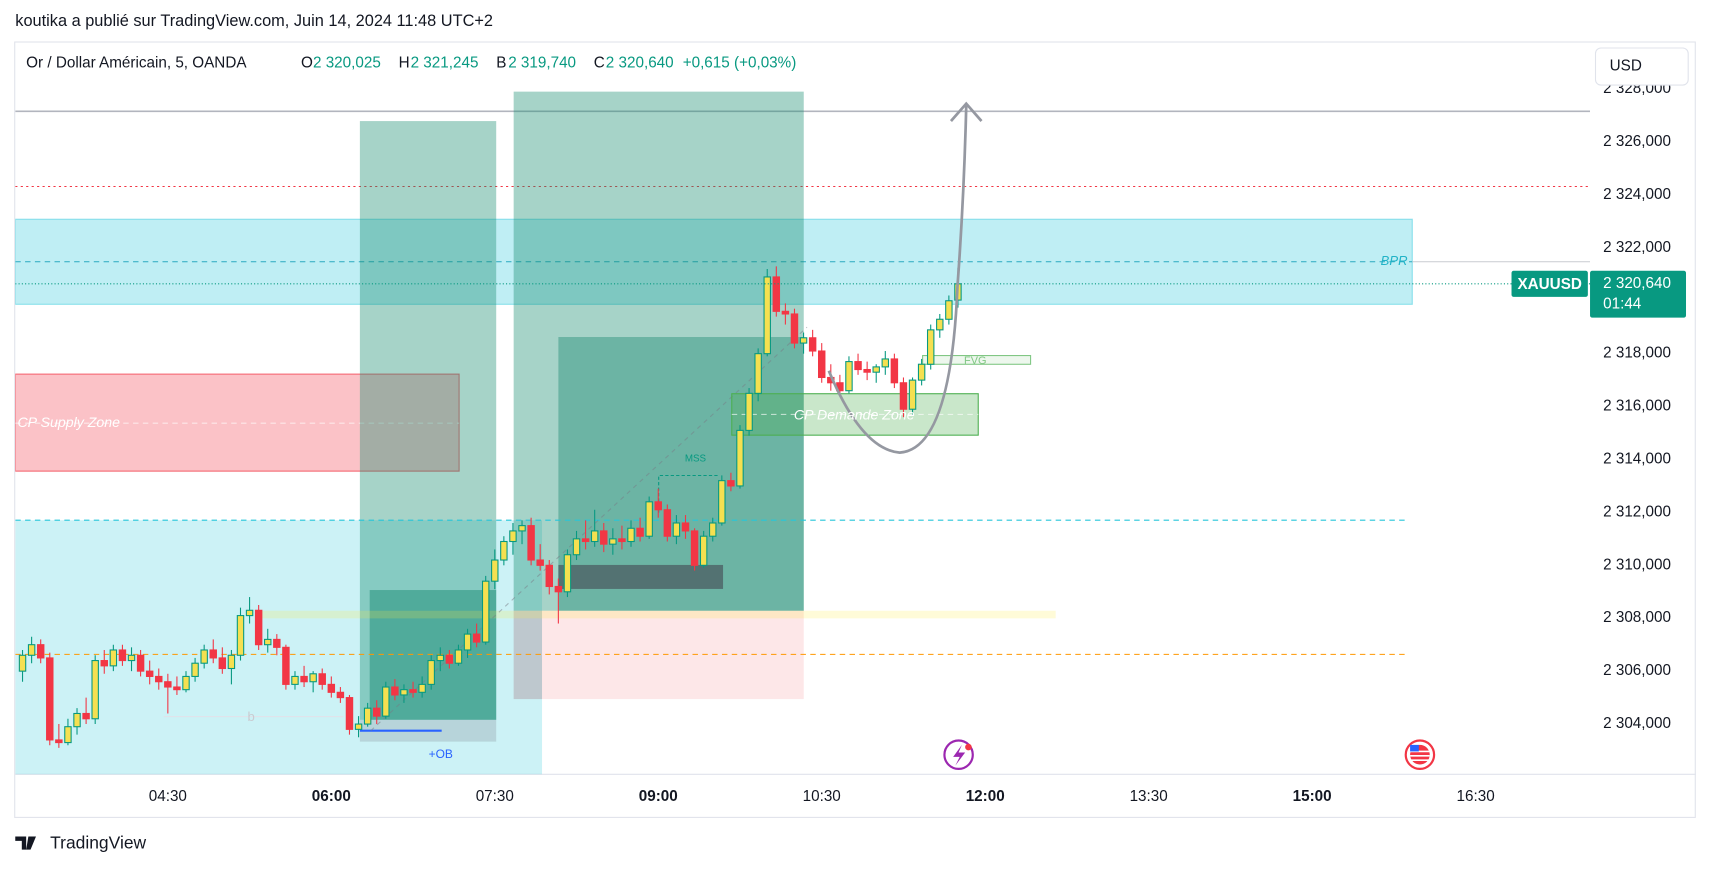 This screenshot has height=870, width=1710. What do you see at coordinates (542, 62) in the screenshot?
I see `ohlc-value: 2 319,740` at bounding box center [542, 62].